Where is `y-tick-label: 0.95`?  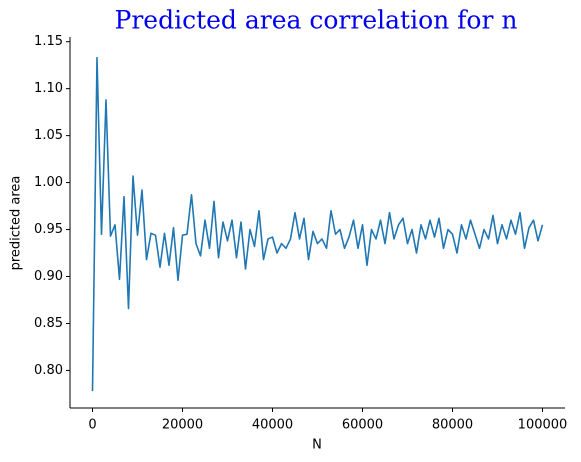 y-tick-label: 0.95 is located at coordinates (48, 229).